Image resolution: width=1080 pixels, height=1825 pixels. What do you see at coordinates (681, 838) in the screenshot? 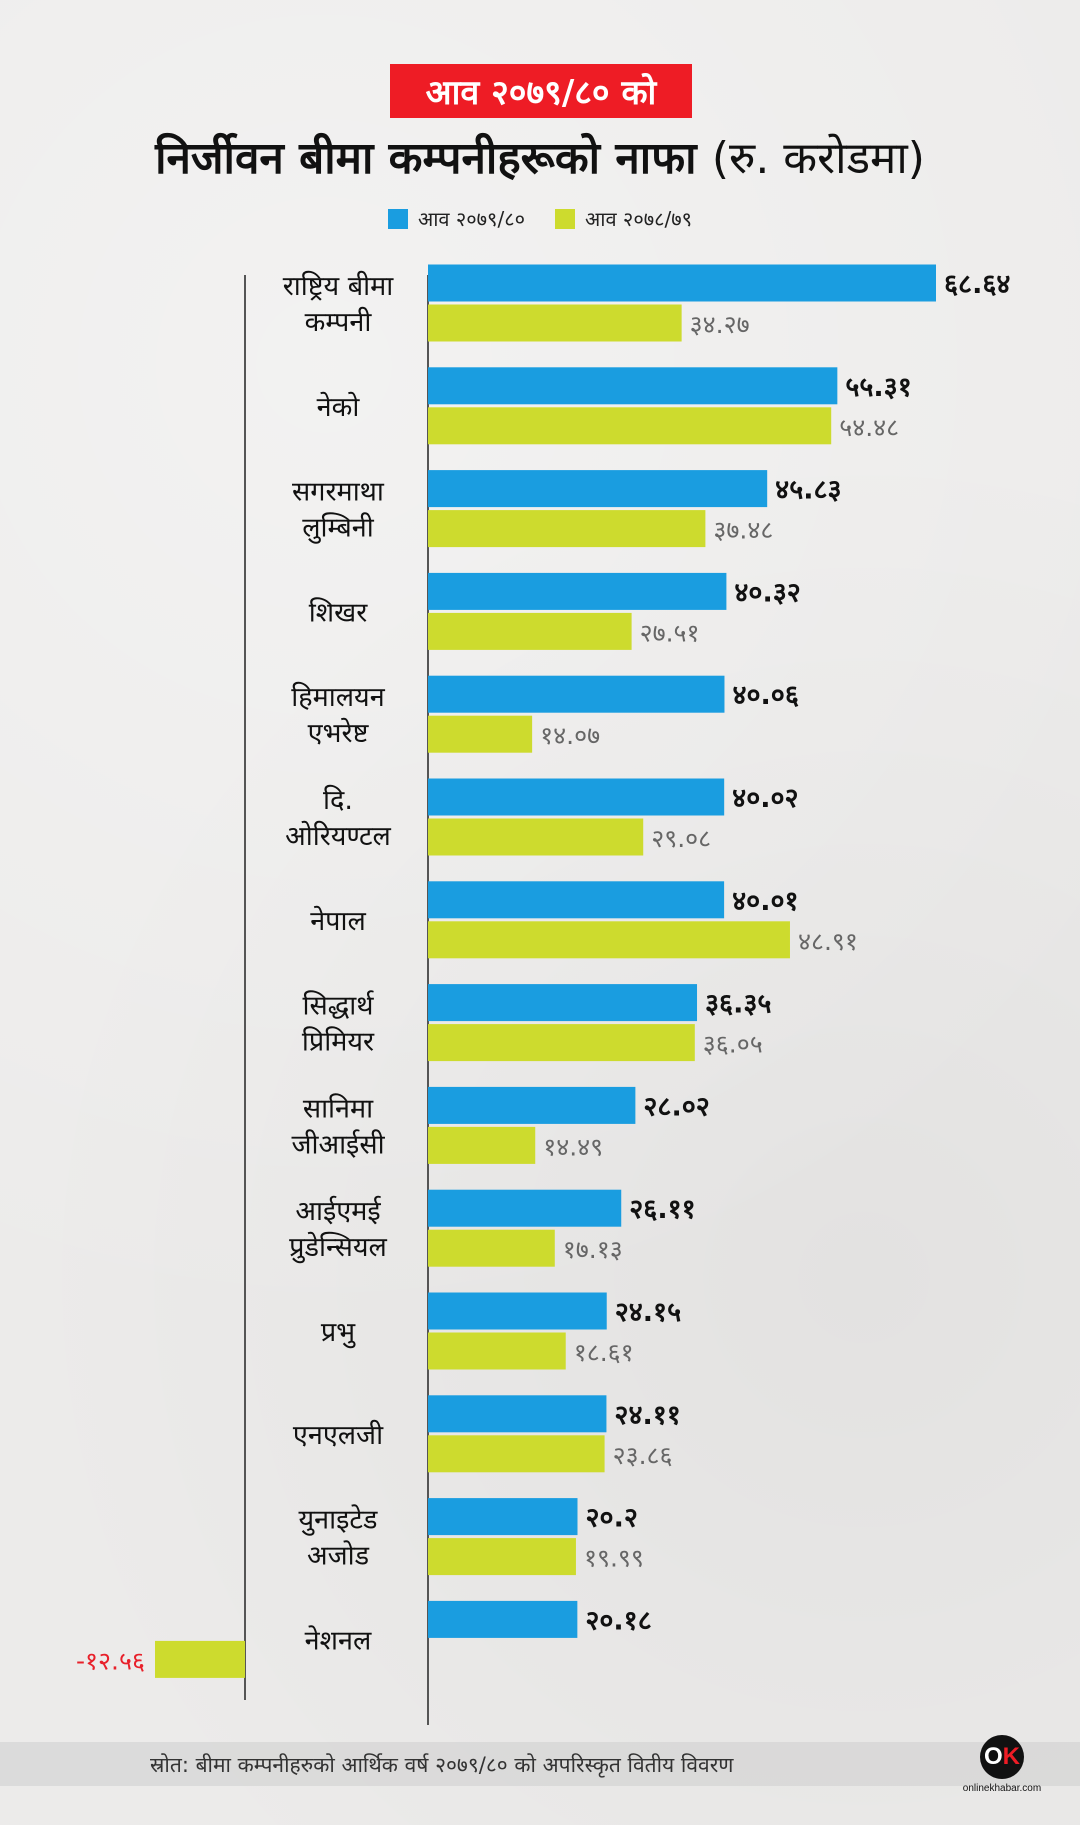
I see `value-label-previous: २९.०८` at bounding box center [681, 838].